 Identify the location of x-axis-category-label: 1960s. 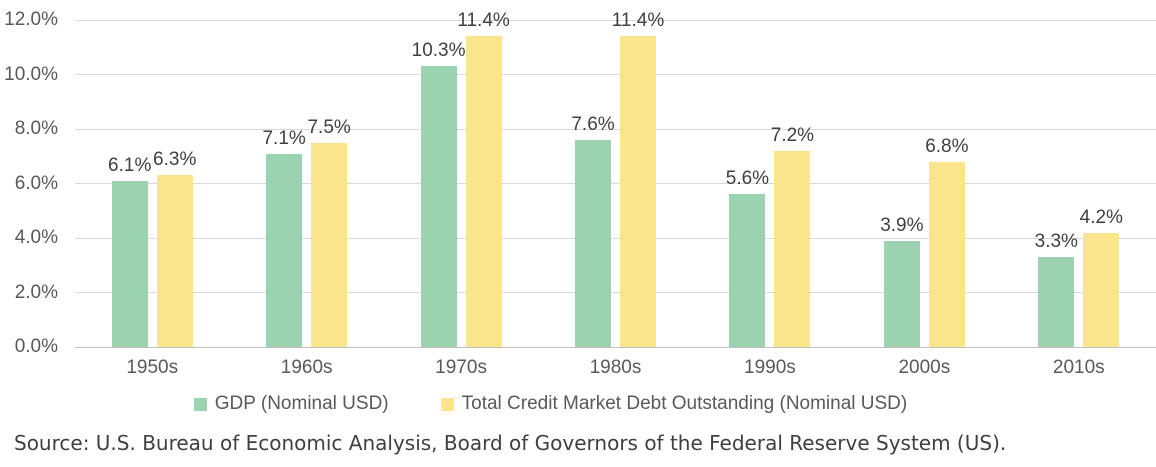
(306, 367).